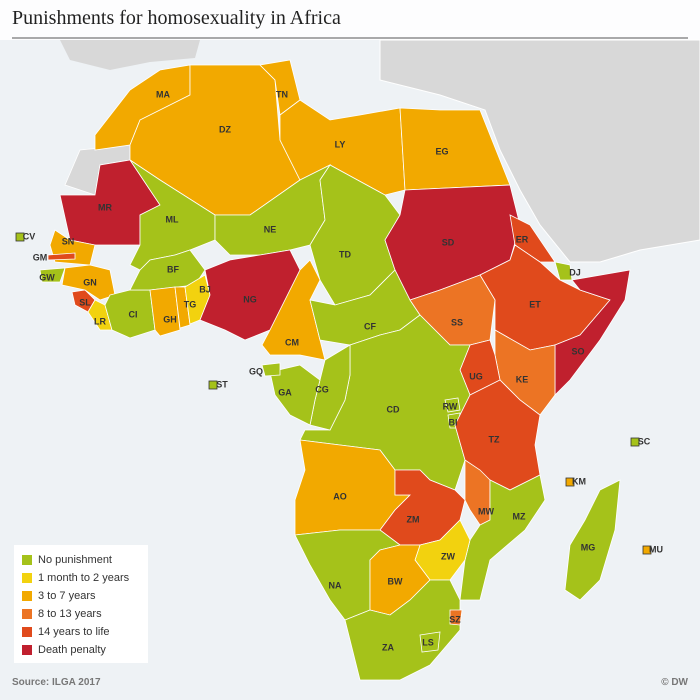 The height and width of the screenshot is (700, 700). What do you see at coordinates (225, 129) in the screenshot?
I see `country-code: DZ` at bounding box center [225, 129].